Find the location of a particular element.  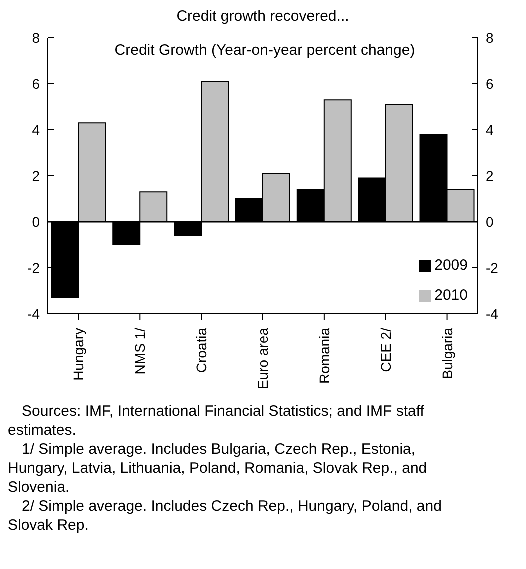

x-tick-label: Bulgaria is located at coordinates (447, 354).